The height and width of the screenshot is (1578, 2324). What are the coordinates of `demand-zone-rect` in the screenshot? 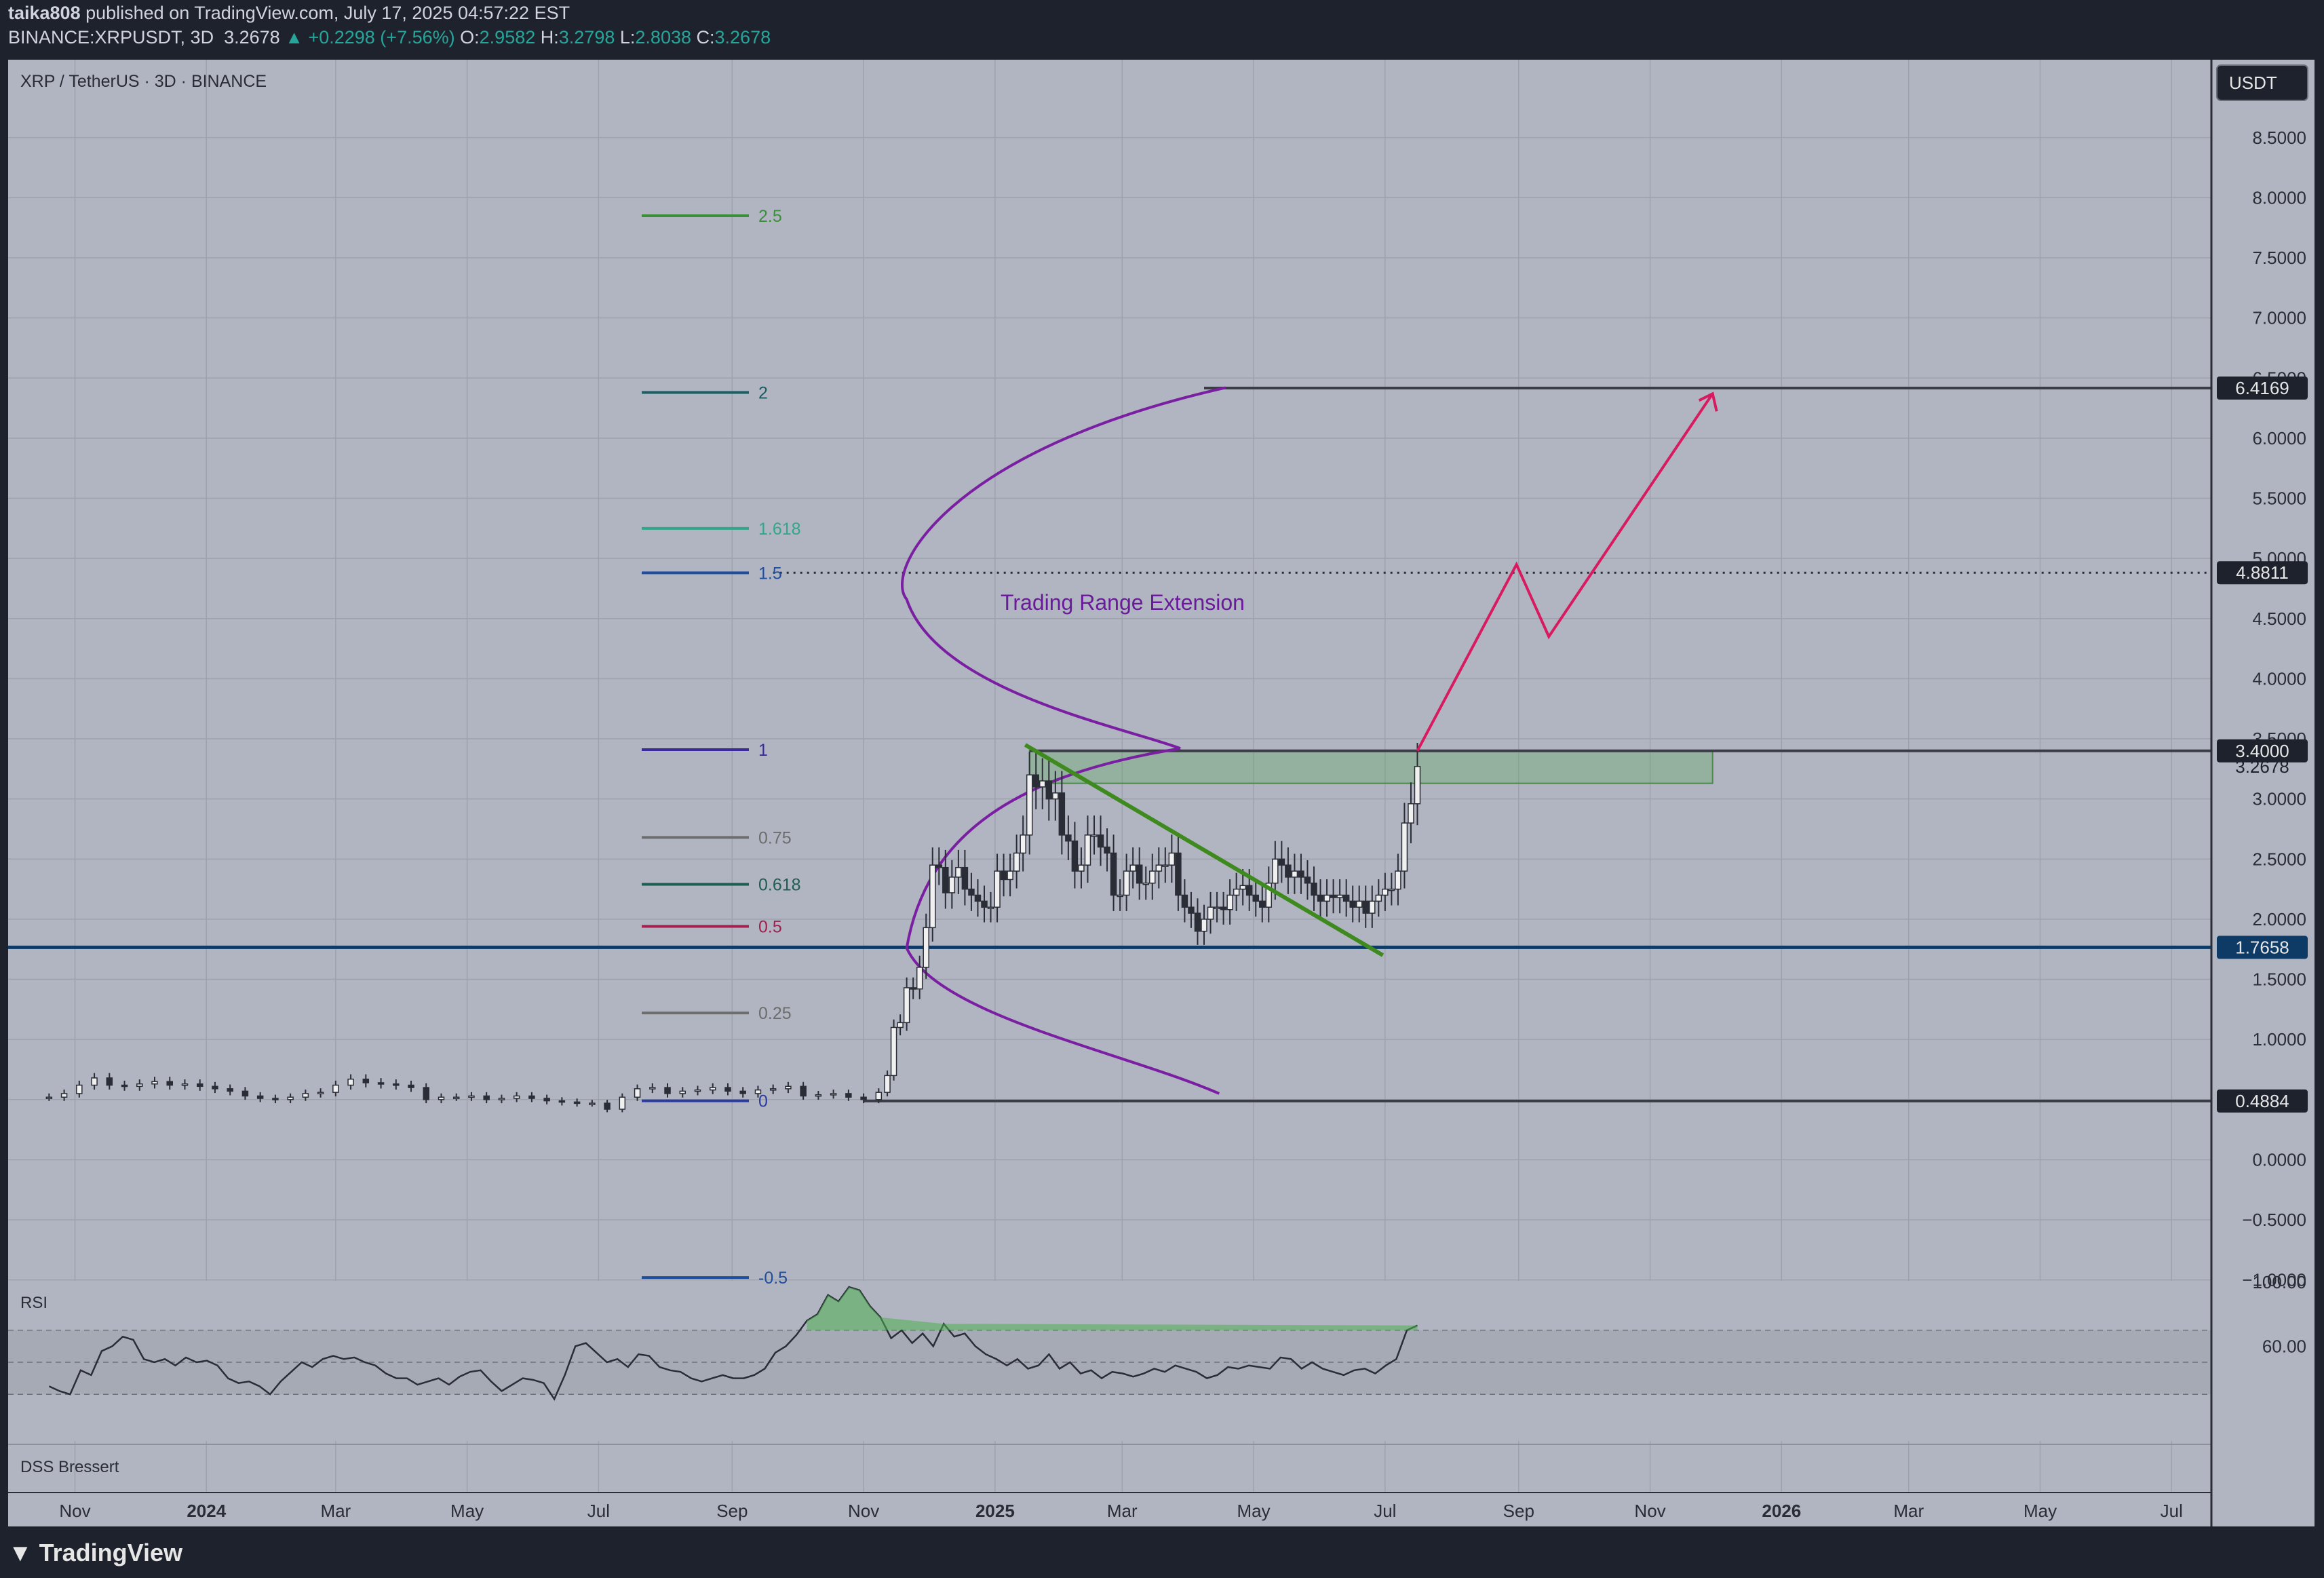 It's located at (1371, 767).